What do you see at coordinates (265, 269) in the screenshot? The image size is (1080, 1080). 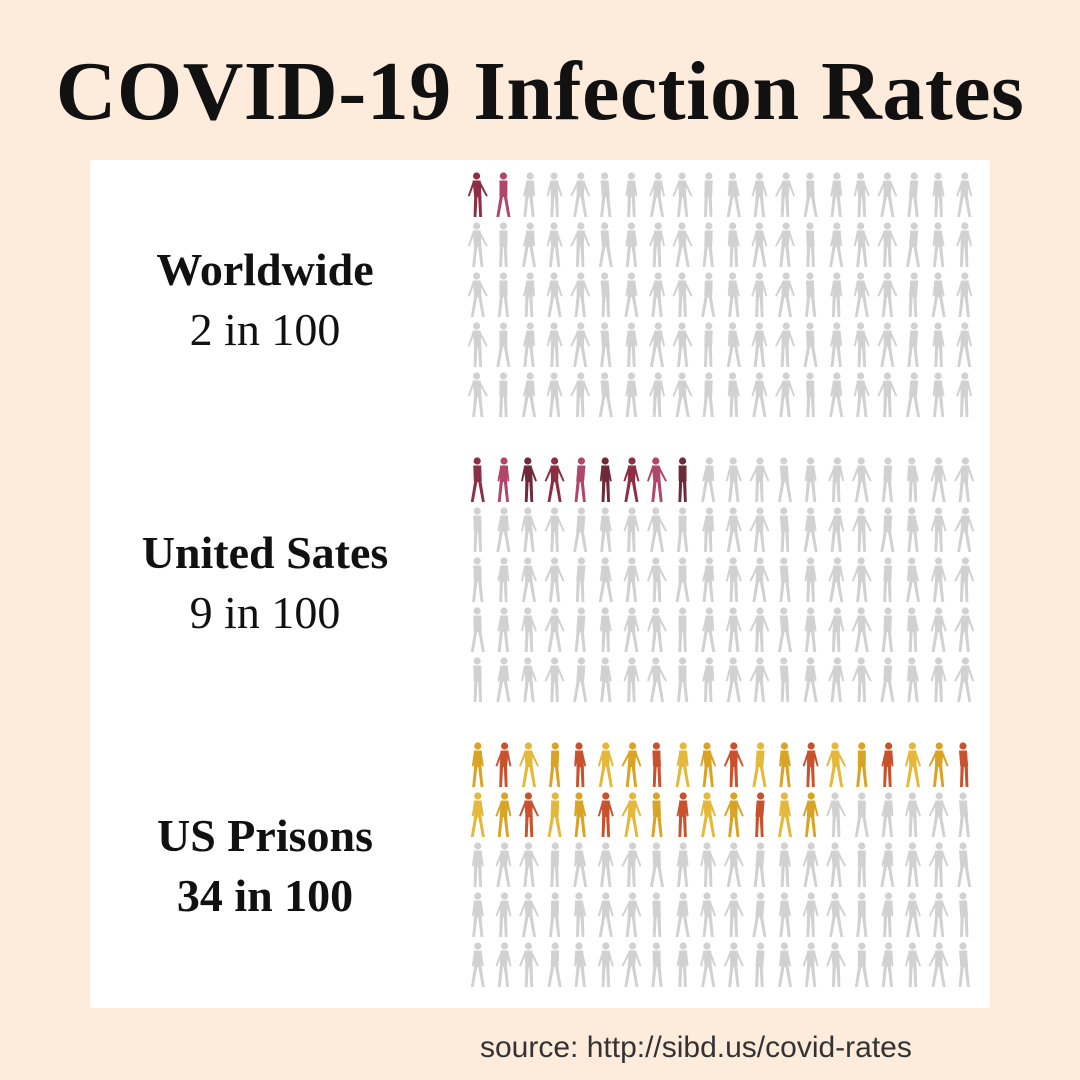 I see `group-name: Worldwide` at bounding box center [265, 269].